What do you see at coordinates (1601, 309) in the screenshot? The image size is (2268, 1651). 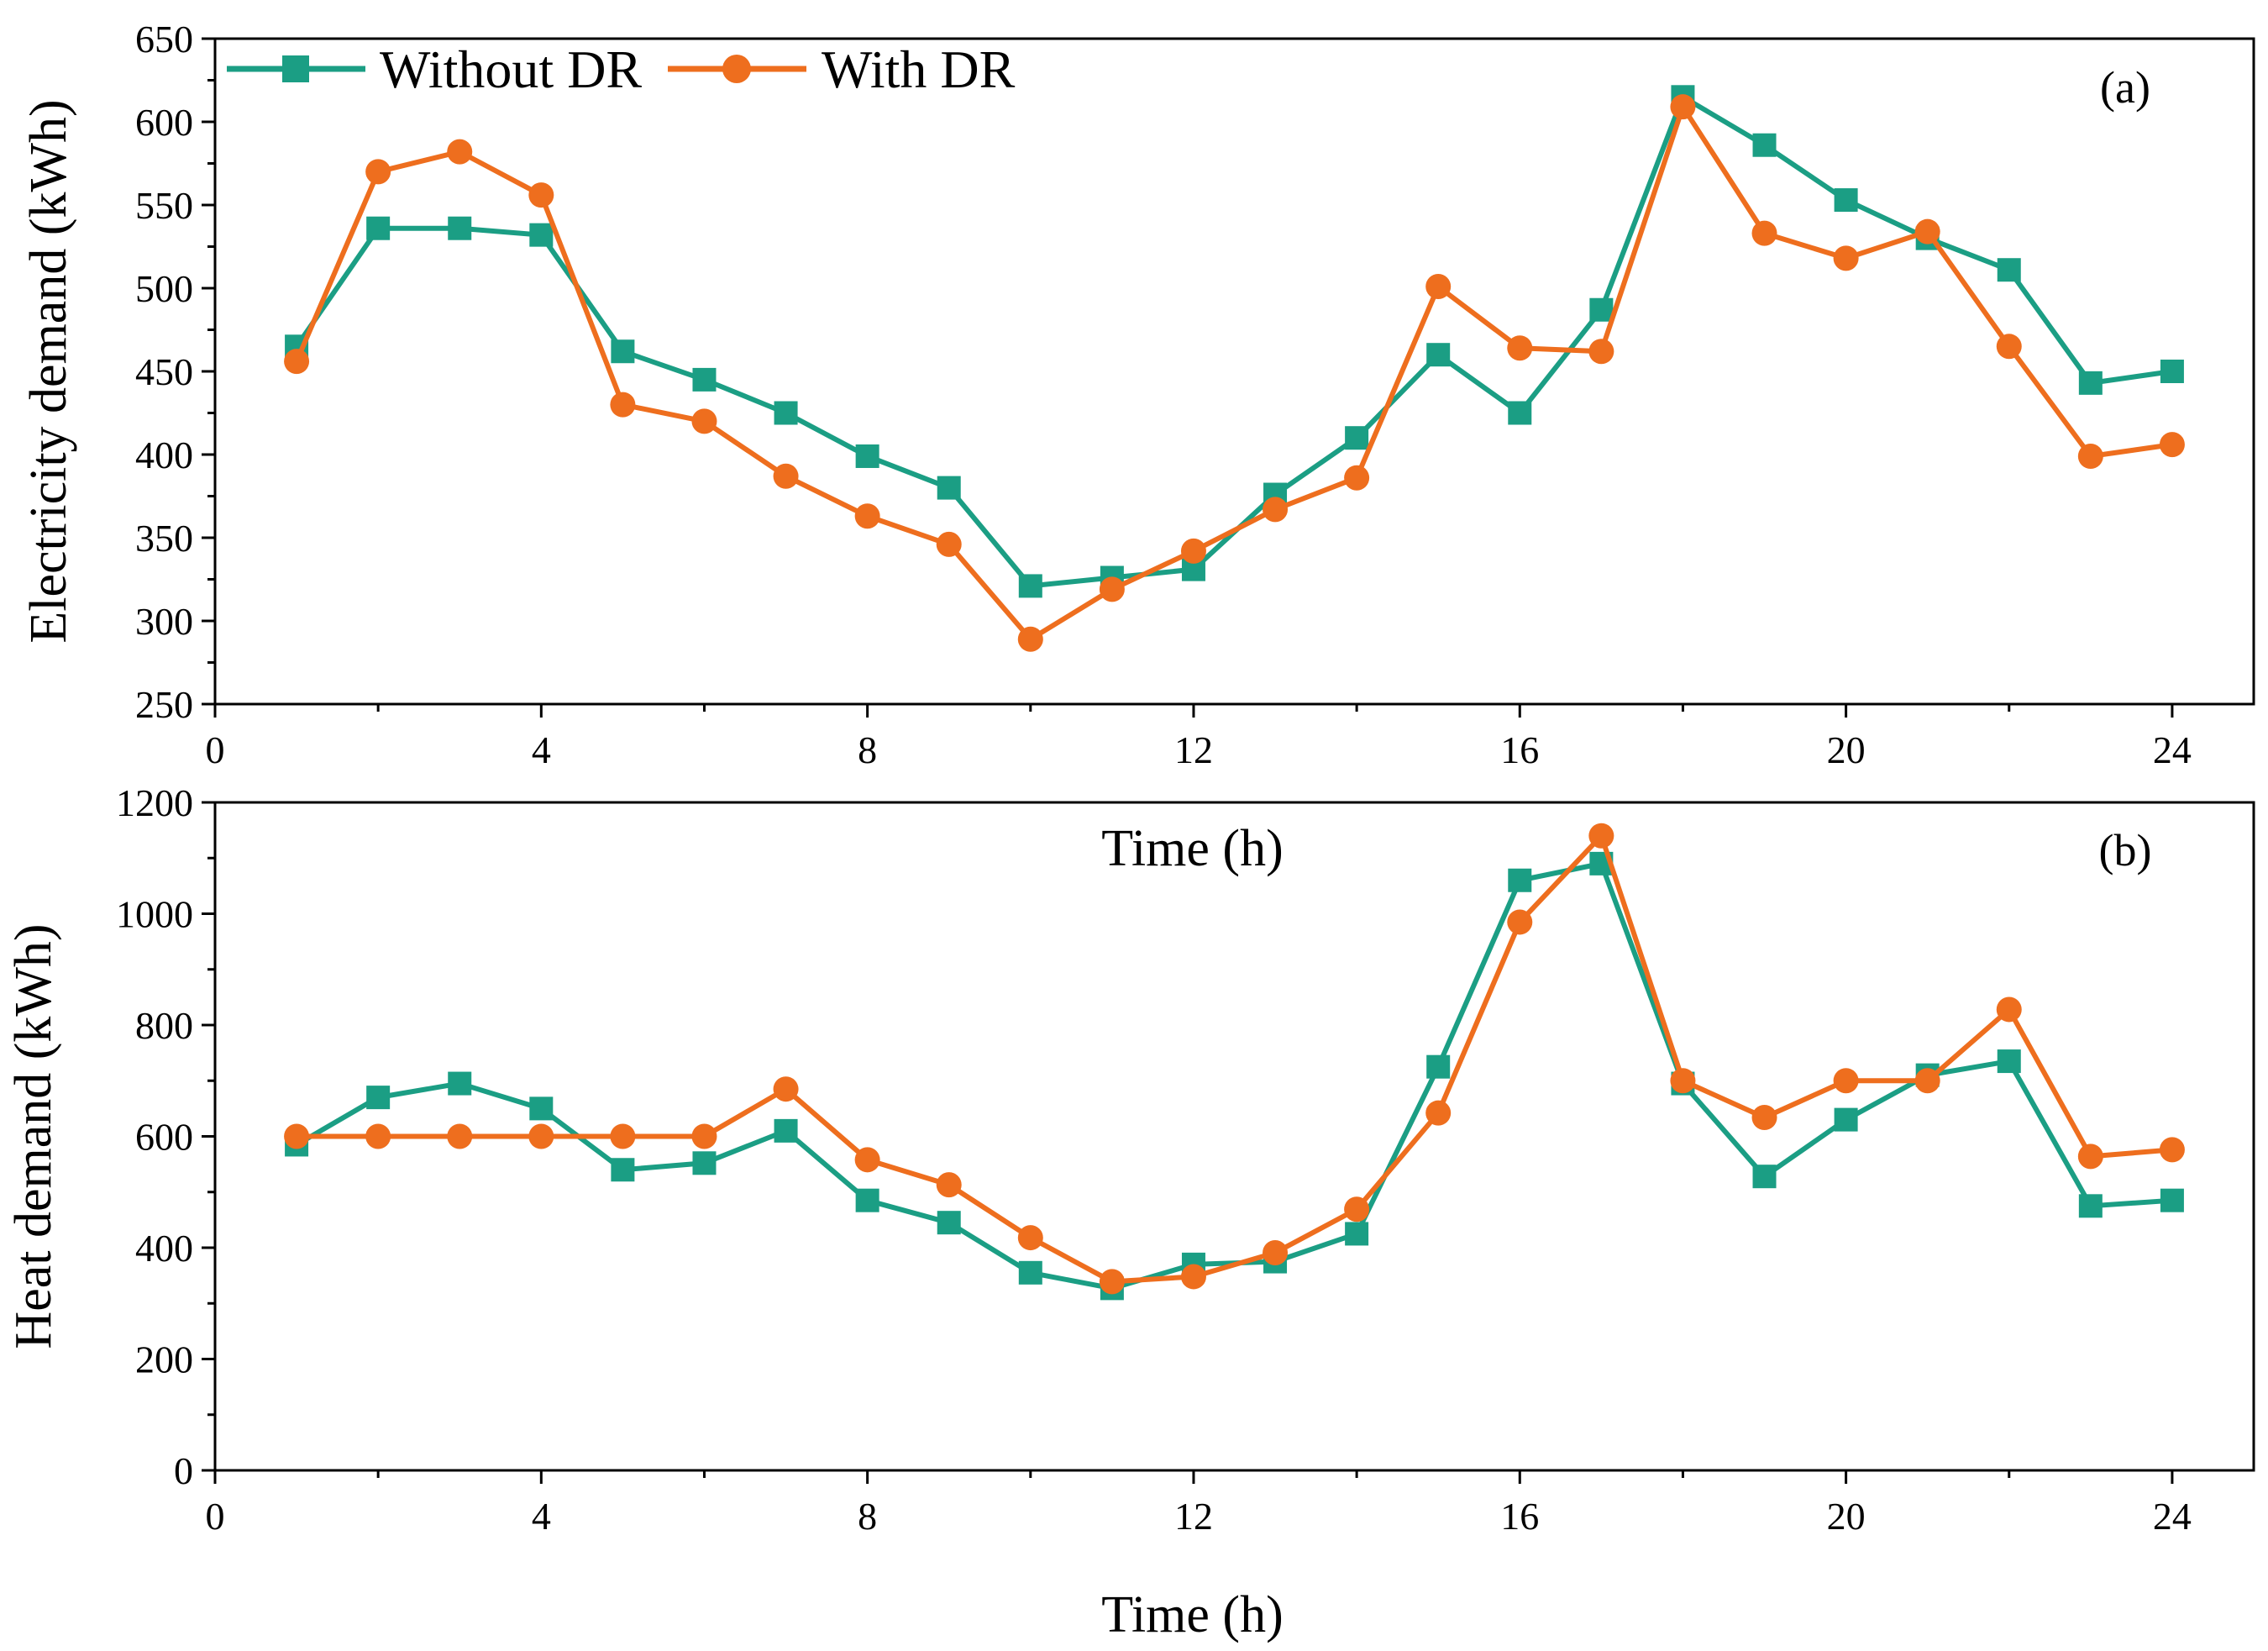 I see `data-point-a-without-dr-h17` at bounding box center [1601, 309].